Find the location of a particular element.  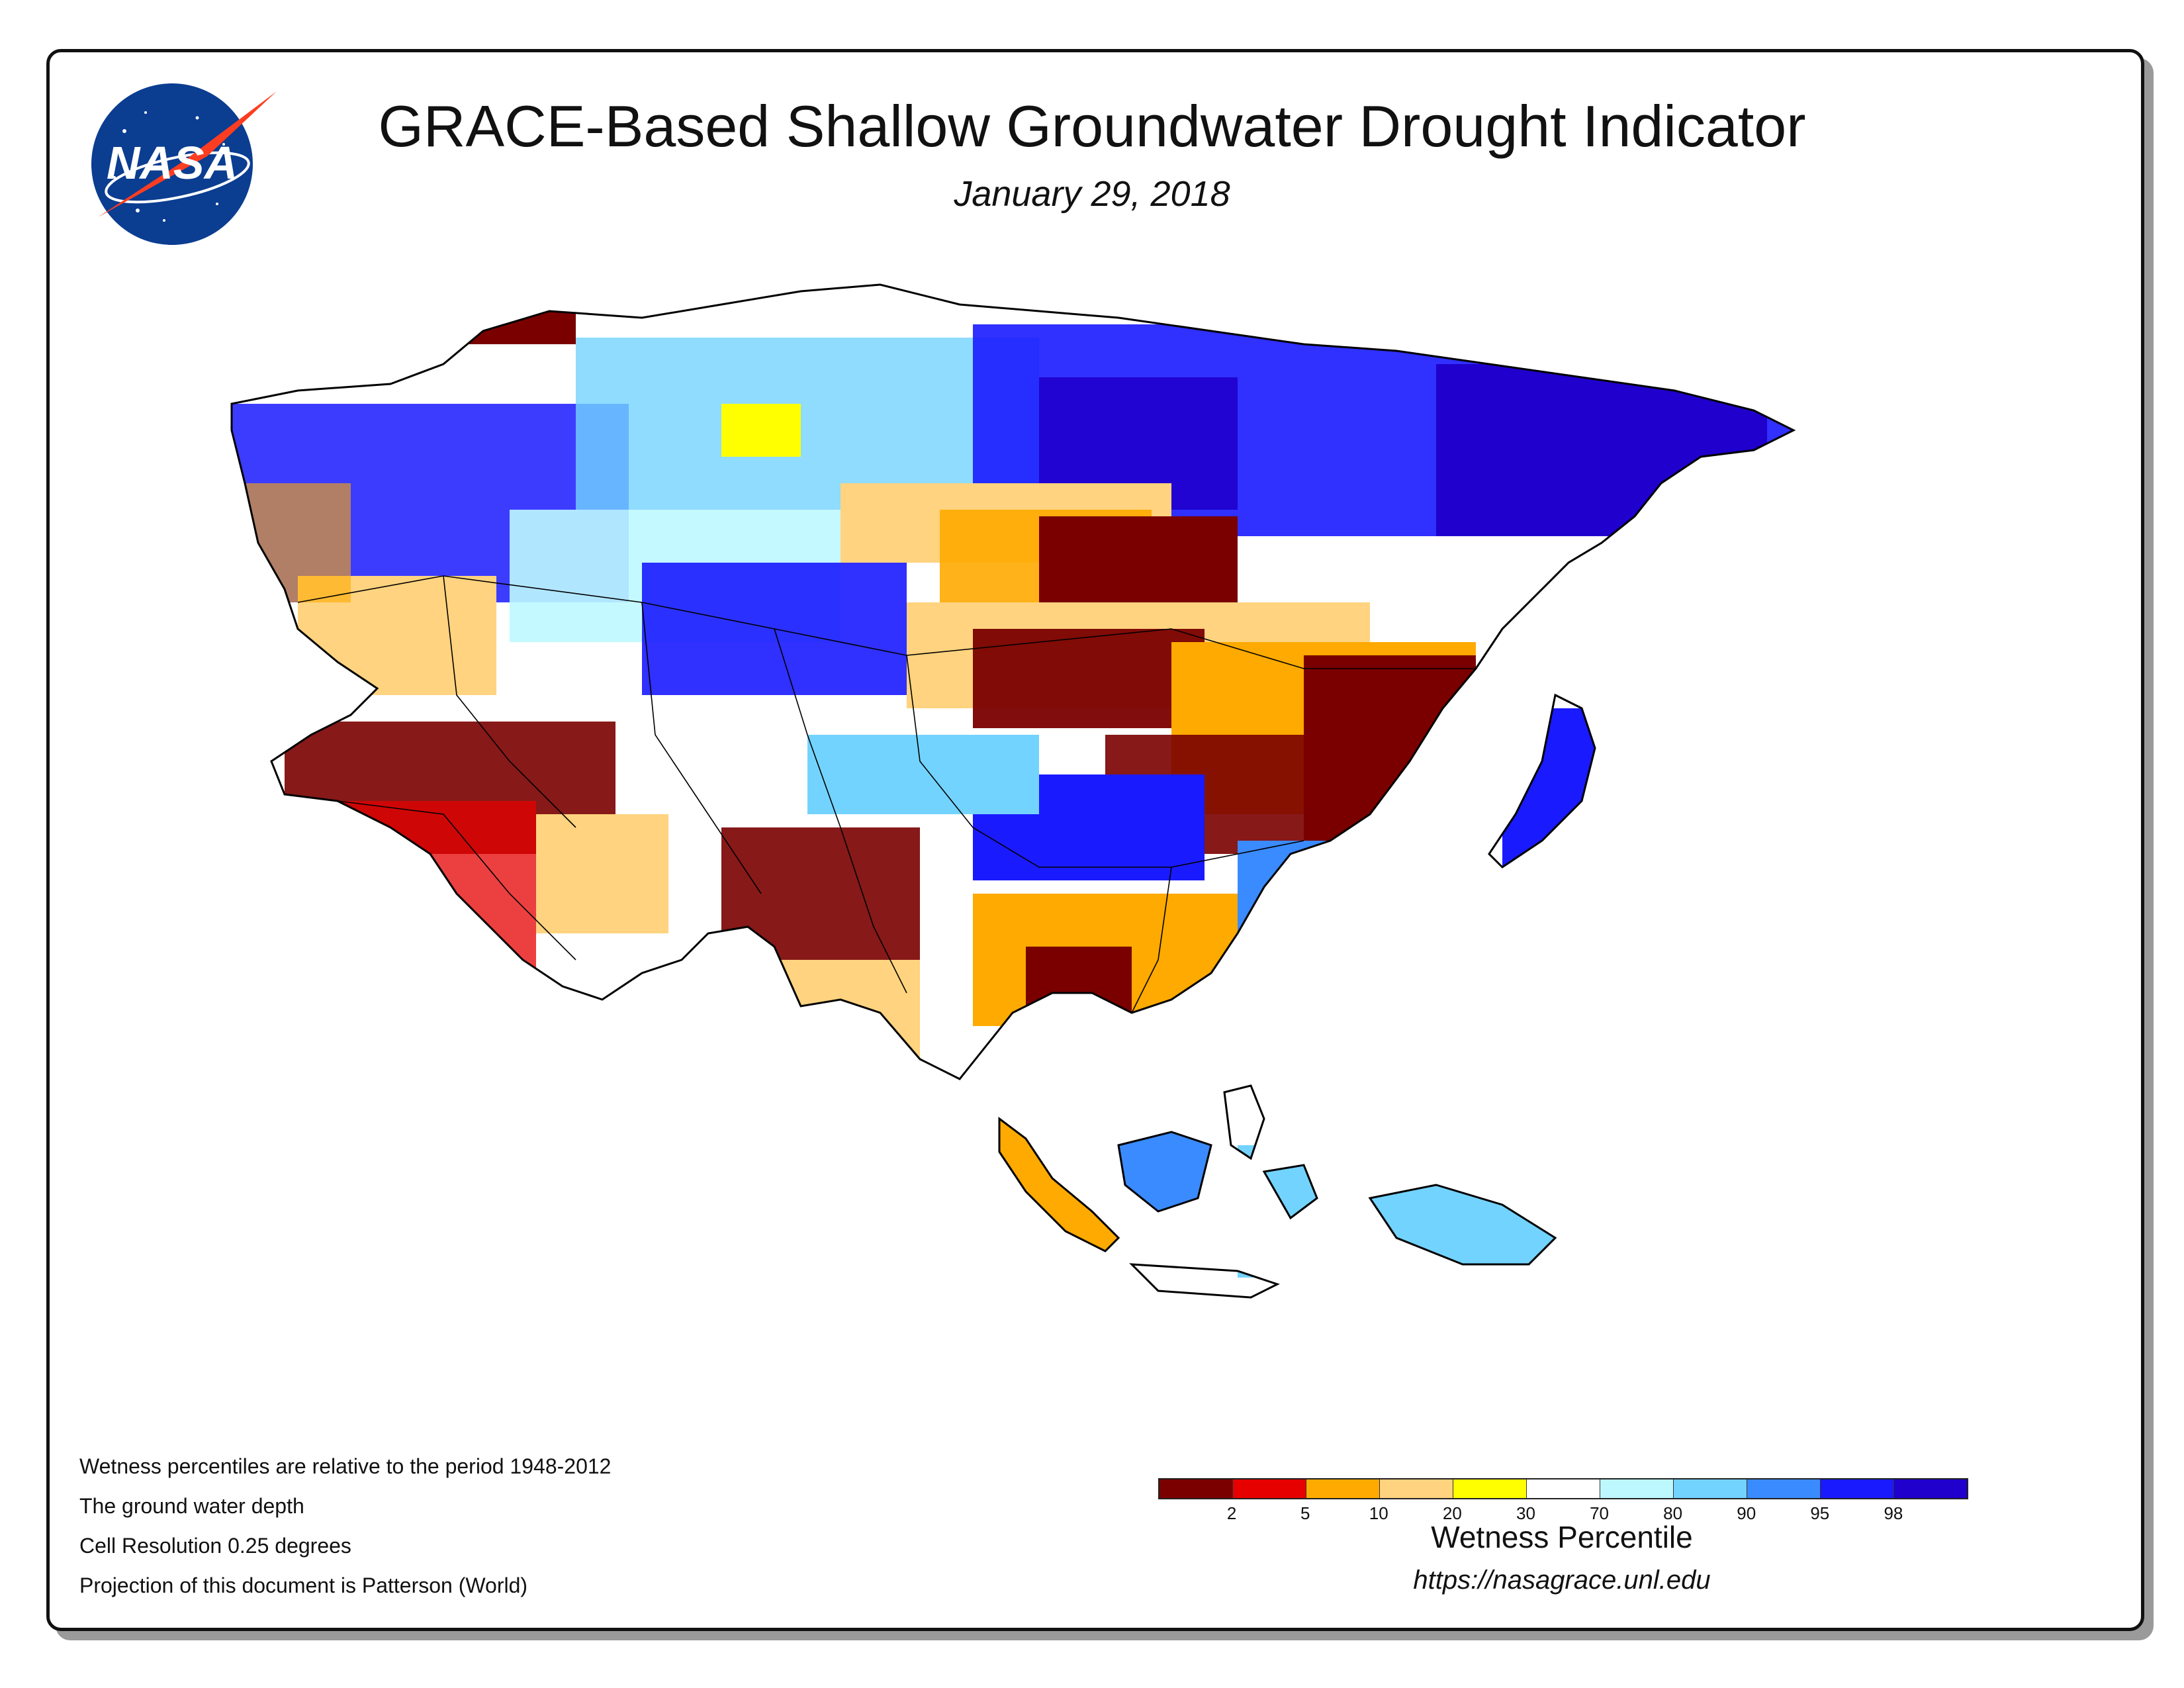

legend-title: Wetness Percentile is located at coordinates (1562, 1537).